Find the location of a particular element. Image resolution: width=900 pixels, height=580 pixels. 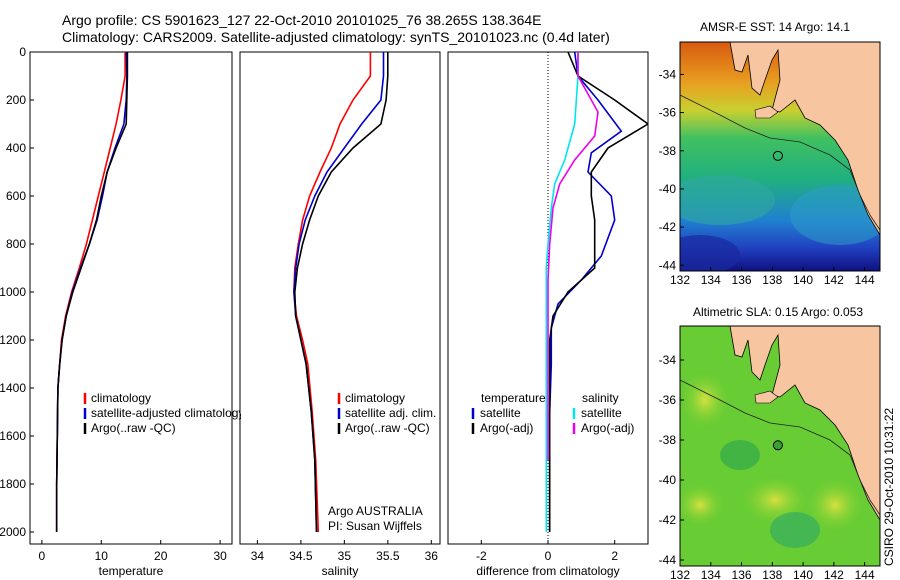

x-tick-label: 0 is located at coordinates (42, 556).